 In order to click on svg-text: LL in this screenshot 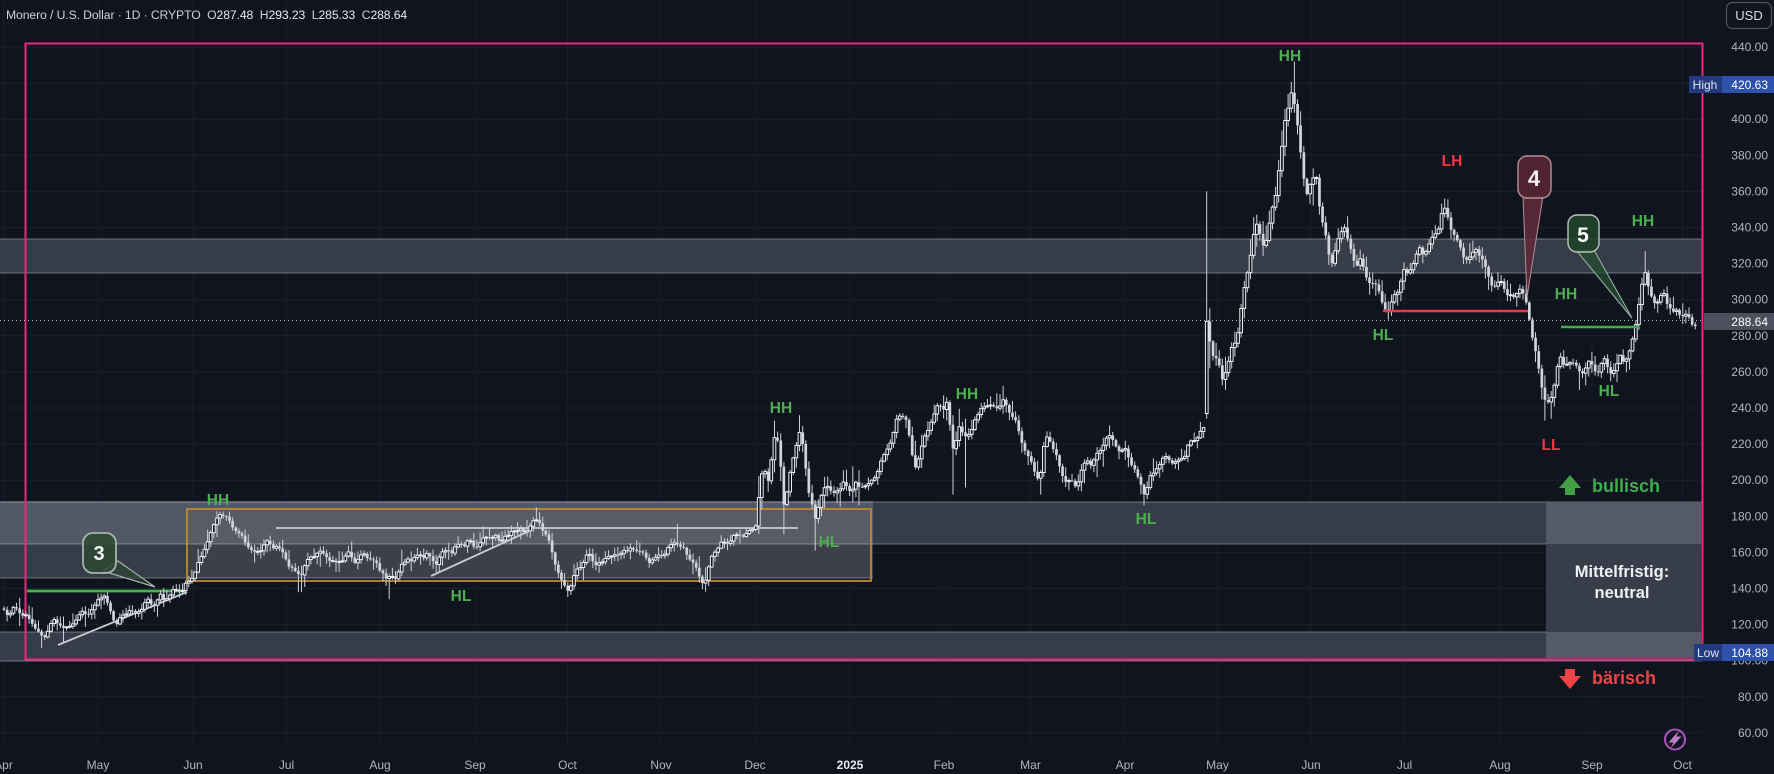, I will do `click(1551, 445)`.